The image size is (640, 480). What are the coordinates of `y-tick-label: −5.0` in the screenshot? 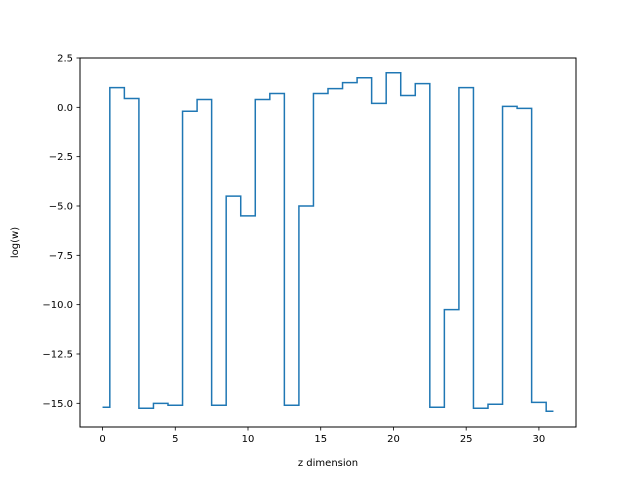 It's located at (61, 206).